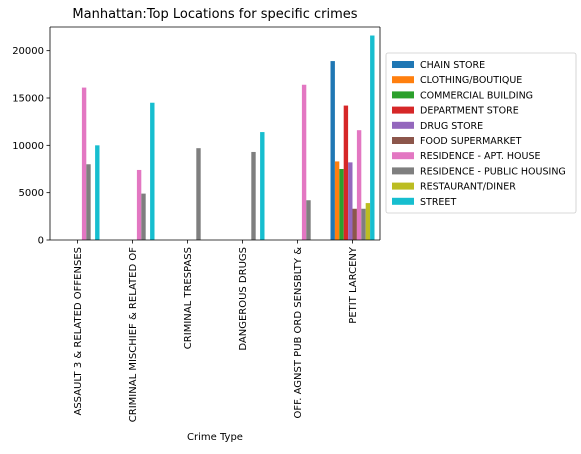 Image resolution: width=581 pixels, height=454 pixels. What do you see at coordinates (471, 80) in the screenshot?
I see `legend-label: CLOTHING/BOUTIQUE` at bounding box center [471, 80].